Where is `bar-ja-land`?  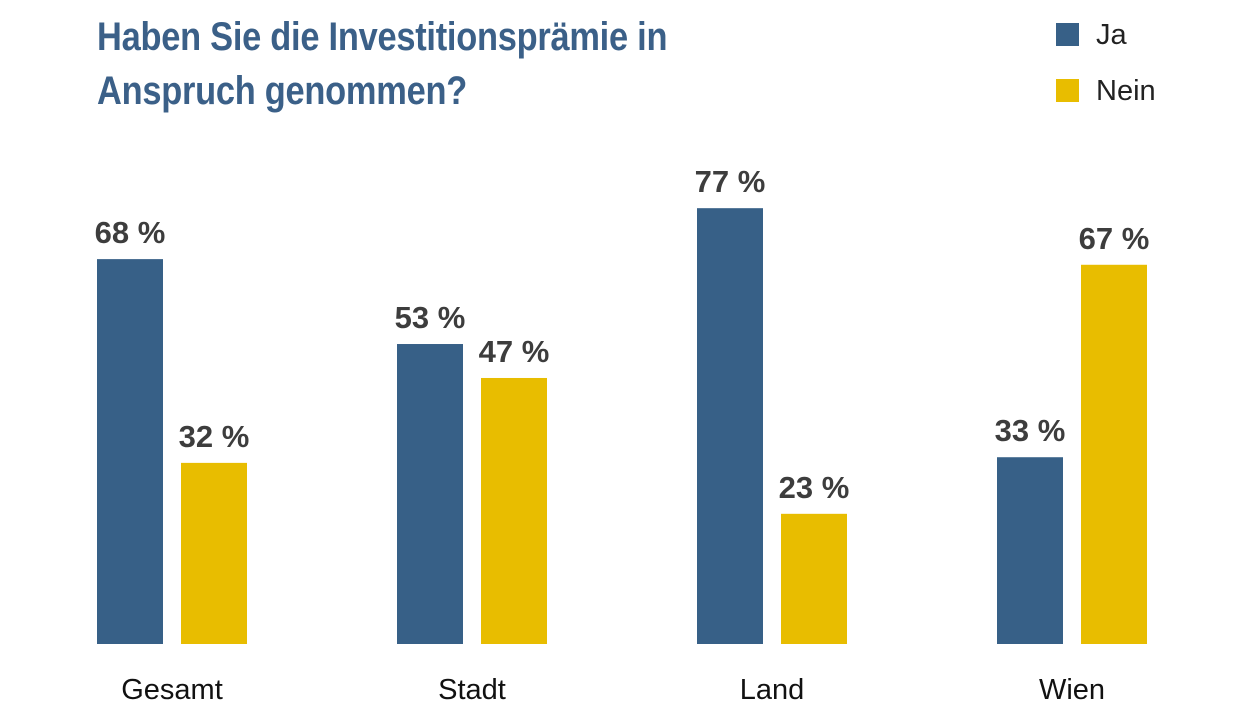
bar-ja-land is located at coordinates (730, 426).